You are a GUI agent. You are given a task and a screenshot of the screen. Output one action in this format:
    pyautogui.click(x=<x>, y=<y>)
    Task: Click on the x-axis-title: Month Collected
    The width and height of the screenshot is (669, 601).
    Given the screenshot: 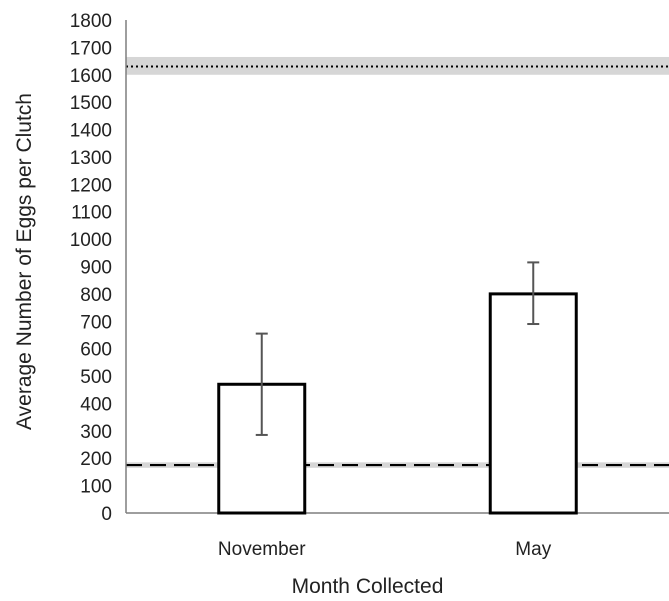 What is the action you would take?
    pyautogui.click(x=368, y=586)
    